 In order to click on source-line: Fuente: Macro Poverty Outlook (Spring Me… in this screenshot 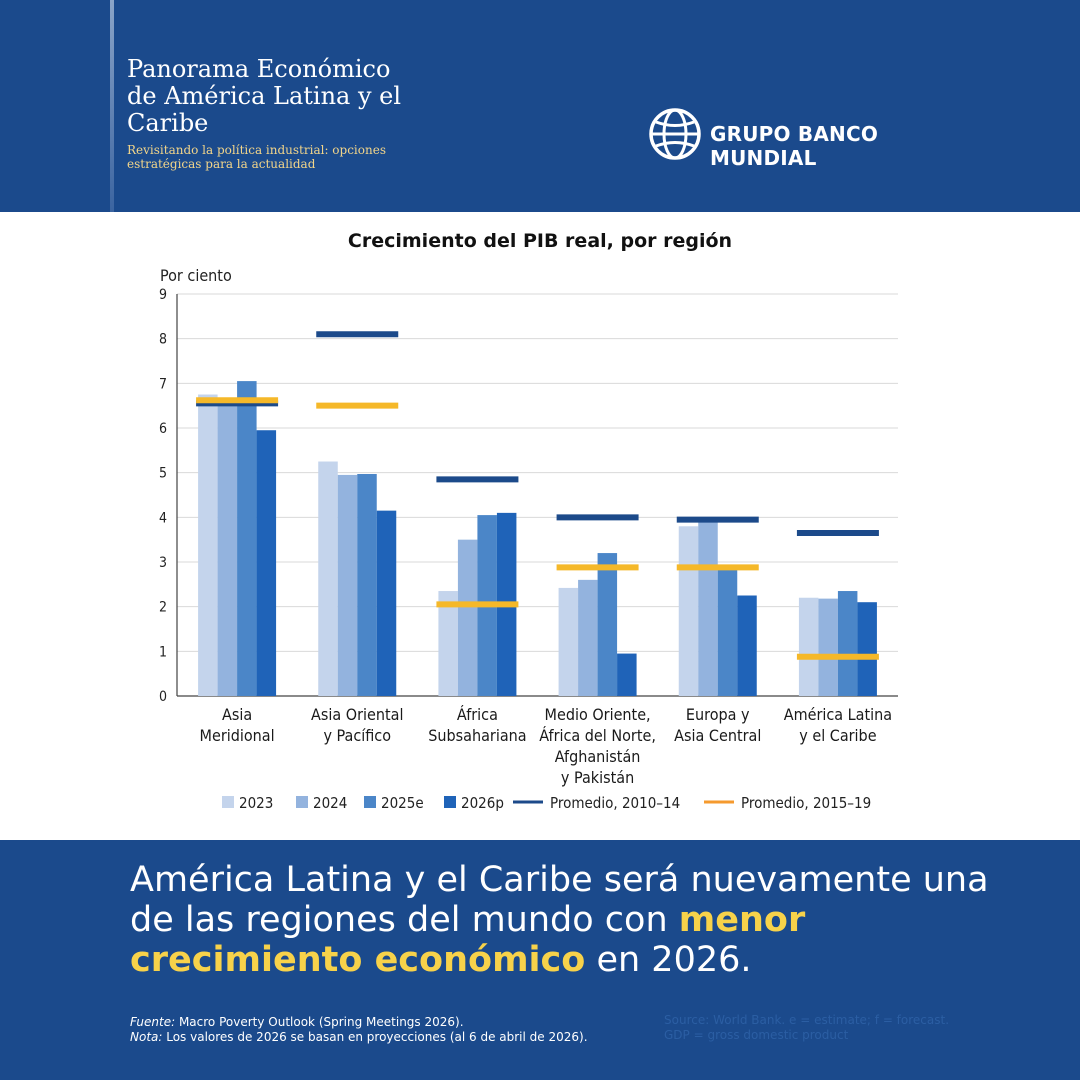, I will do `click(400, 1022)`.